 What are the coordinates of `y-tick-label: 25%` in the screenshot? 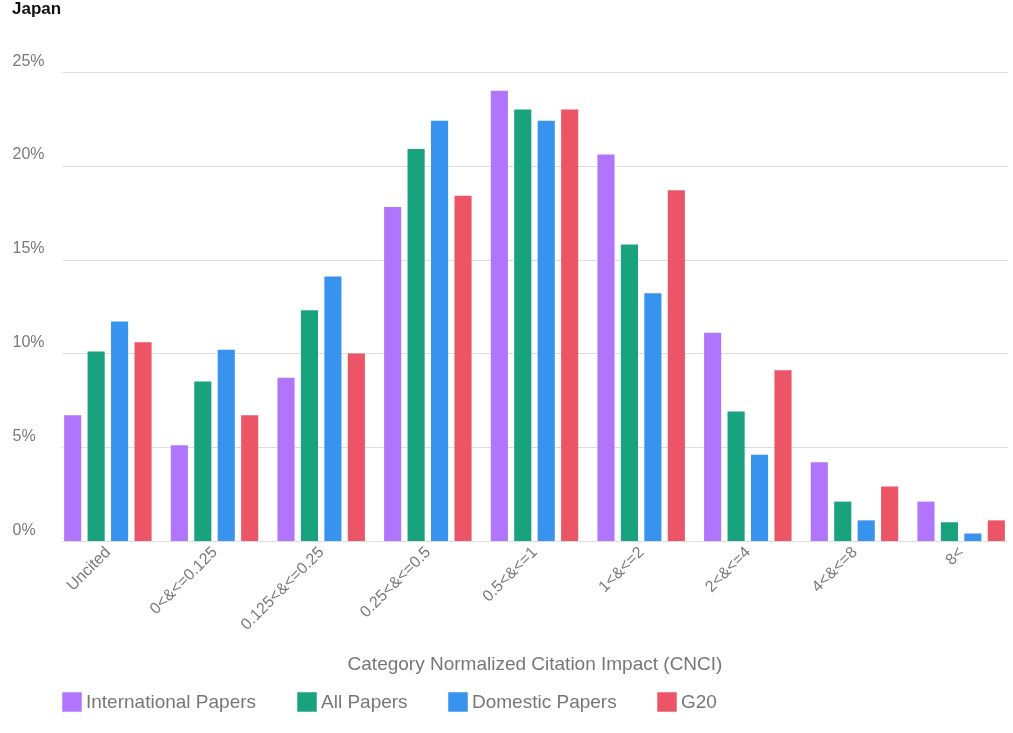 It's located at (28, 60).